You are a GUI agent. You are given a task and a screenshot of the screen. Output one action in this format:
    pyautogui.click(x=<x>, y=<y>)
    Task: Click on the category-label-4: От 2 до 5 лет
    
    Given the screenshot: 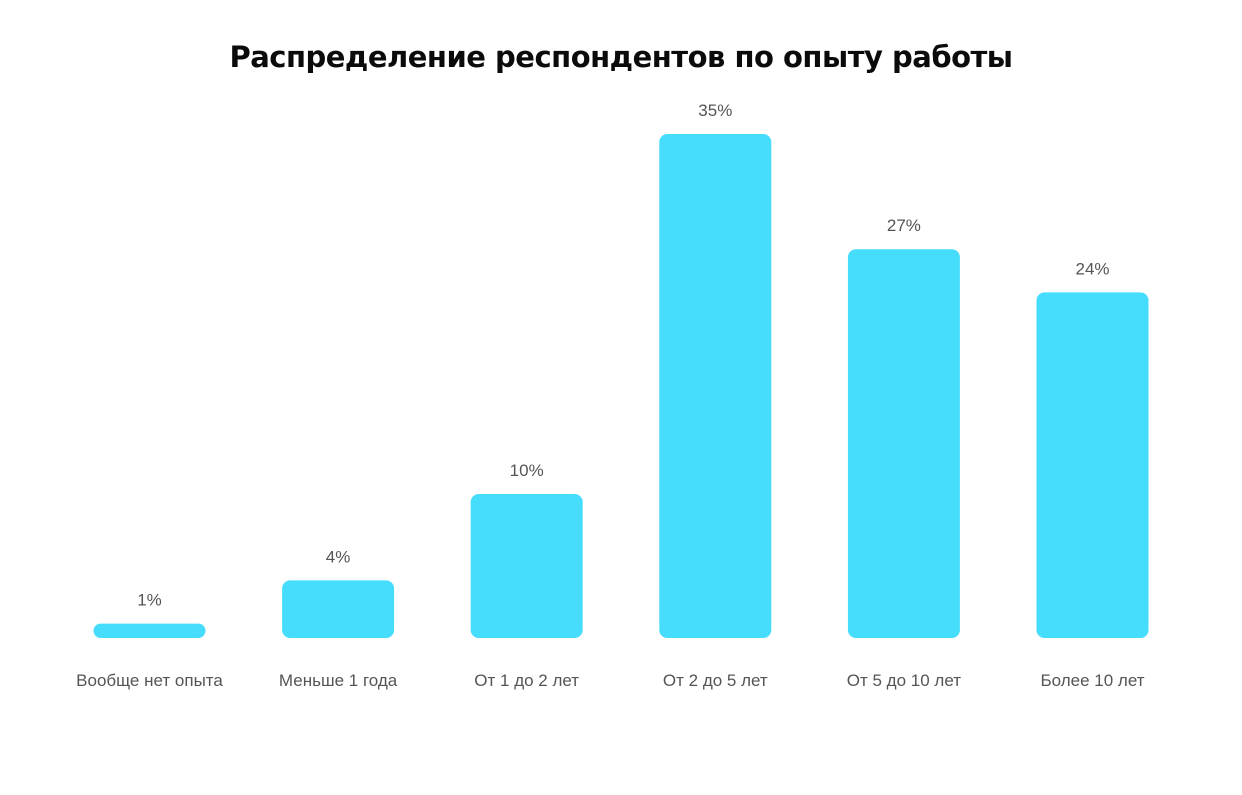 What is the action you would take?
    pyautogui.click(x=715, y=680)
    